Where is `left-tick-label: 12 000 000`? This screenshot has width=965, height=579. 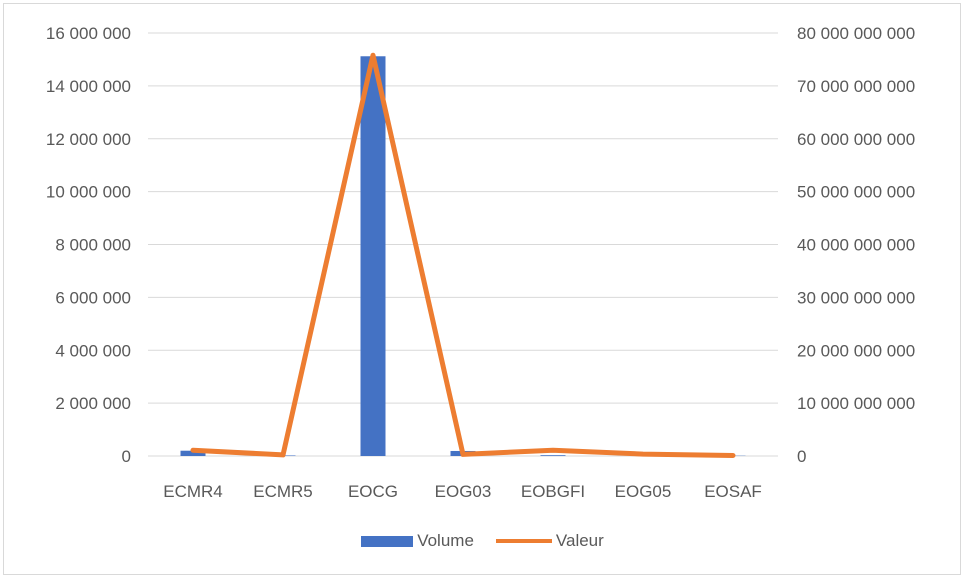
left-tick-label: 12 000 000 is located at coordinates (88, 139).